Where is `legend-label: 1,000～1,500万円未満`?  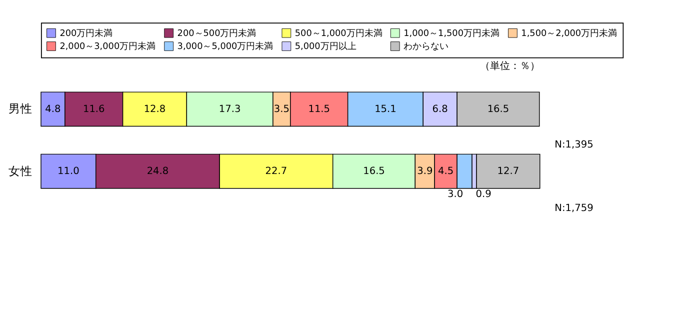 legend-label: 1,000～1,500万円未満 is located at coordinates (452, 33).